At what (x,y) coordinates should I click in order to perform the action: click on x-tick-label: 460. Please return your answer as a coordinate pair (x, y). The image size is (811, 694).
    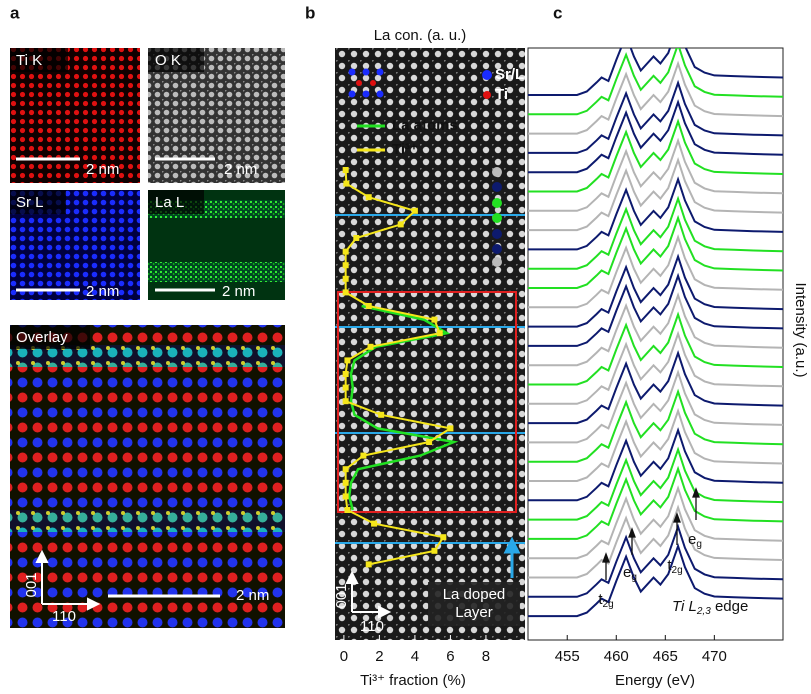
    Looking at the image, I should click on (616, 656).